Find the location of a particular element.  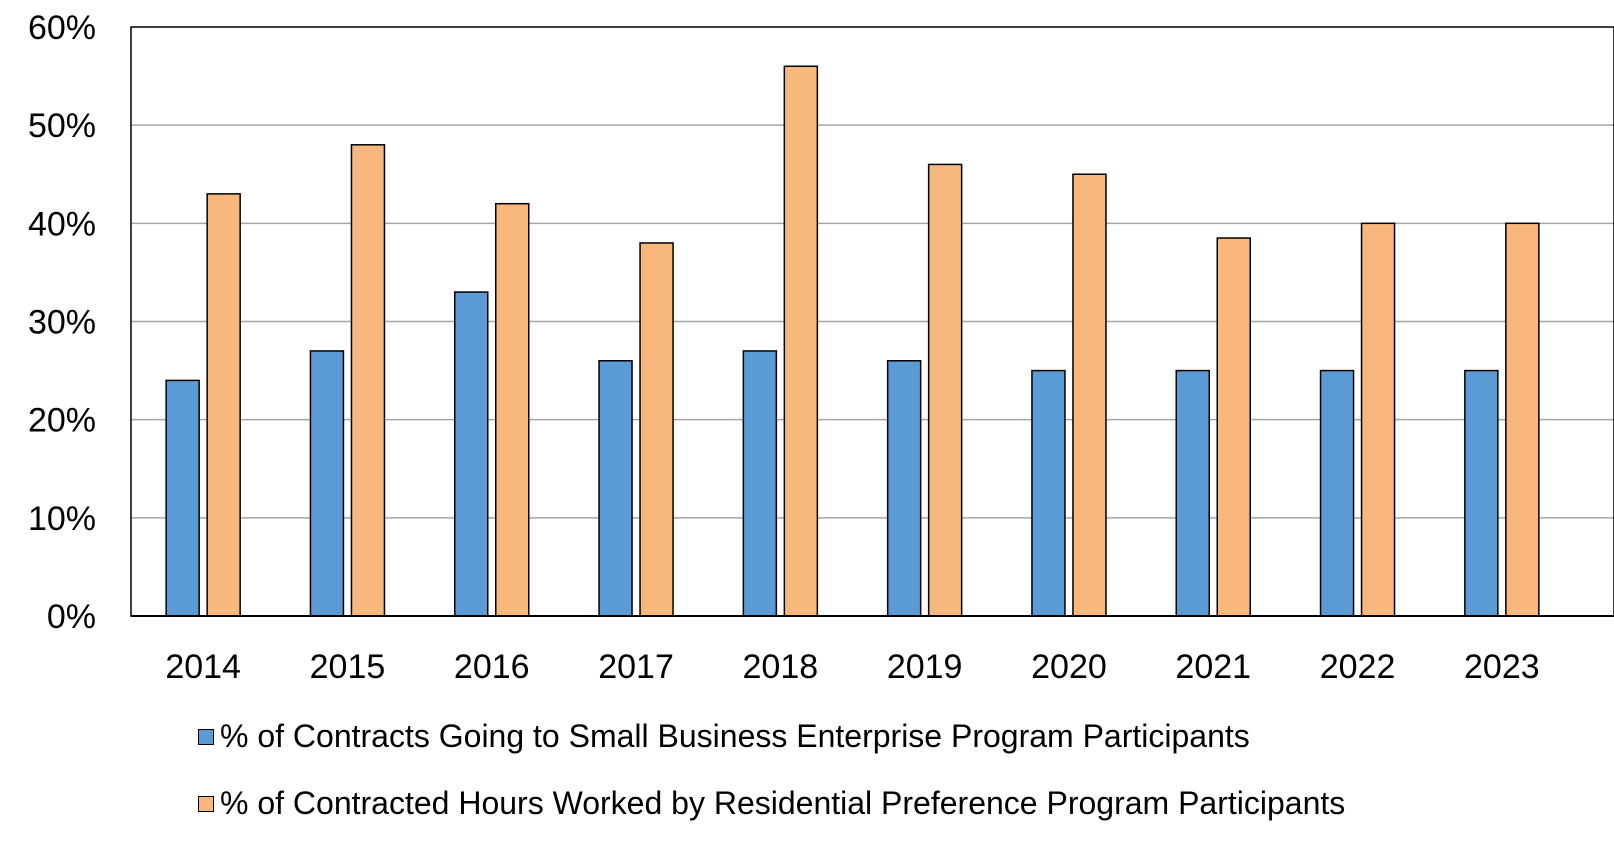

x-axis-tick-labels: 2014 2015 2016 2017 2018 2019 2020 2021 2022 2023 is located at coordinates (852, 667).